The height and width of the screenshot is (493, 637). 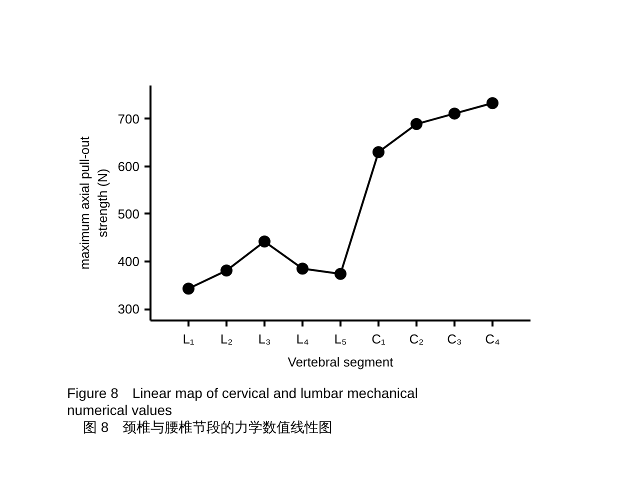 I want to click on caption: 图 8 颈椎与腰椎节段的力学数值线性图, so click(x=208, y=427).